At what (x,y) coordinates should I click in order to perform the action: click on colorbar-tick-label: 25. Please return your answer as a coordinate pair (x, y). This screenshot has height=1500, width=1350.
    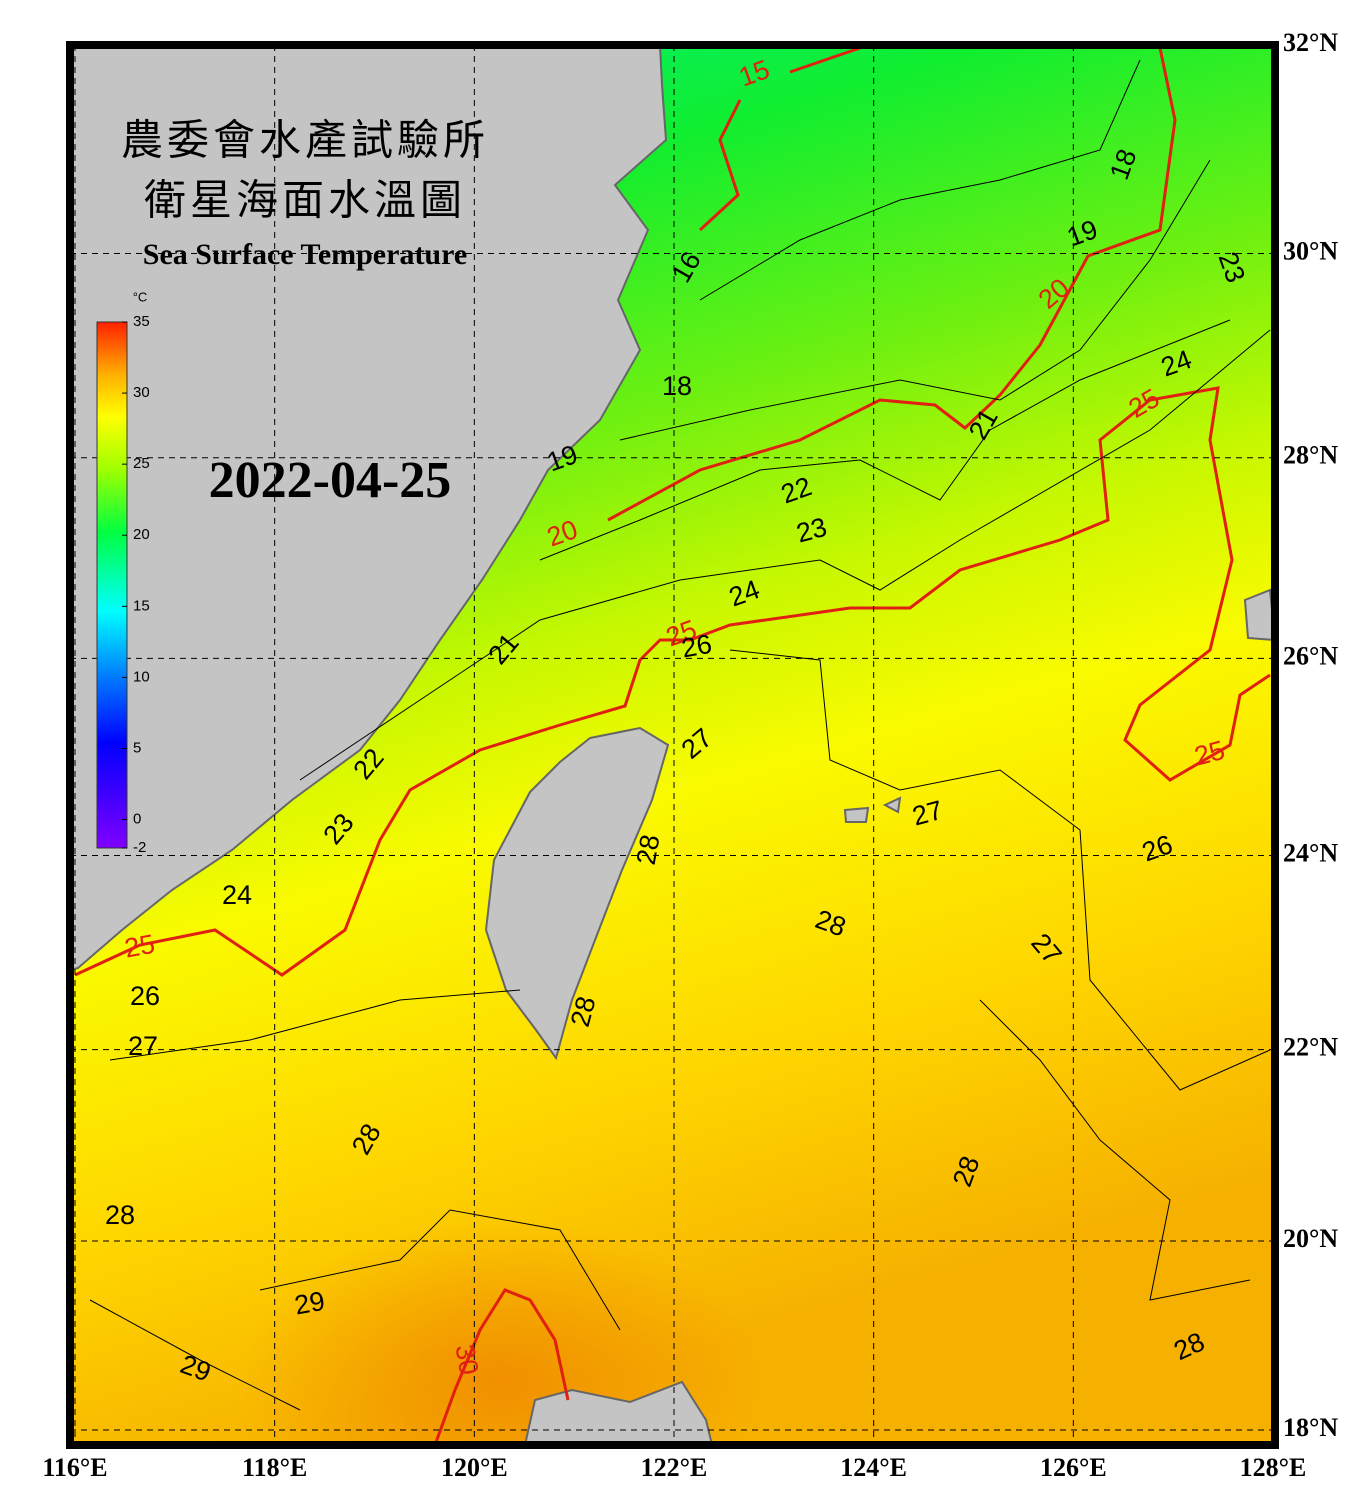
    Looking at the image, I should click on (141, 463).